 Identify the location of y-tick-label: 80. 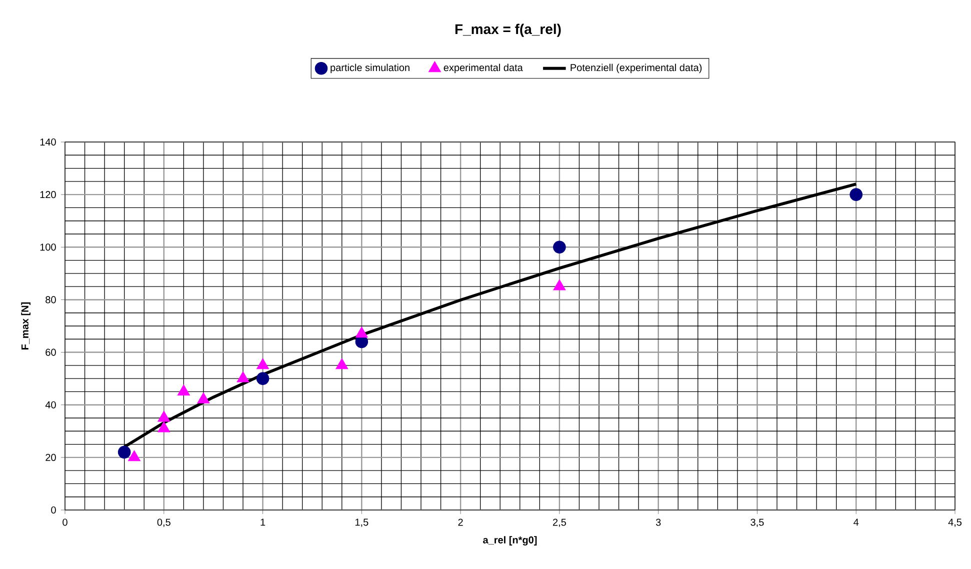
(51, 300).